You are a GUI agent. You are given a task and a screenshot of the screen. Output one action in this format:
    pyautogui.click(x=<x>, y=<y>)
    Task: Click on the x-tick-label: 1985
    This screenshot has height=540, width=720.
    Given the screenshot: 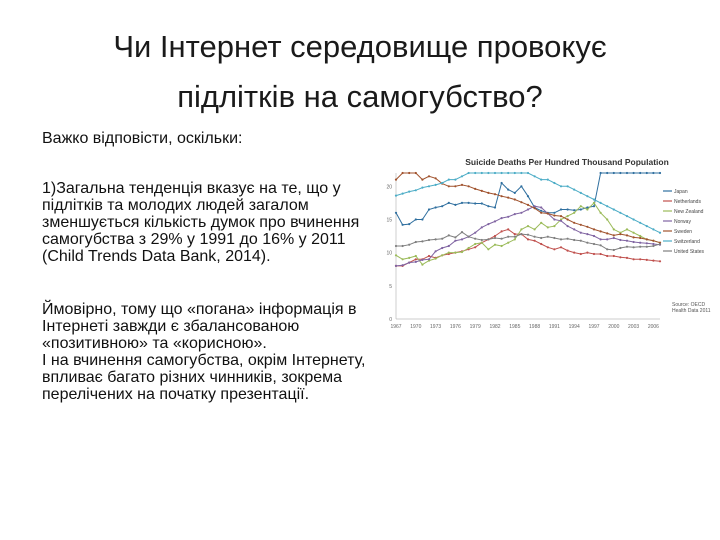 What is the action you would take?
    pyautogui.click(x=514, y=327)
    